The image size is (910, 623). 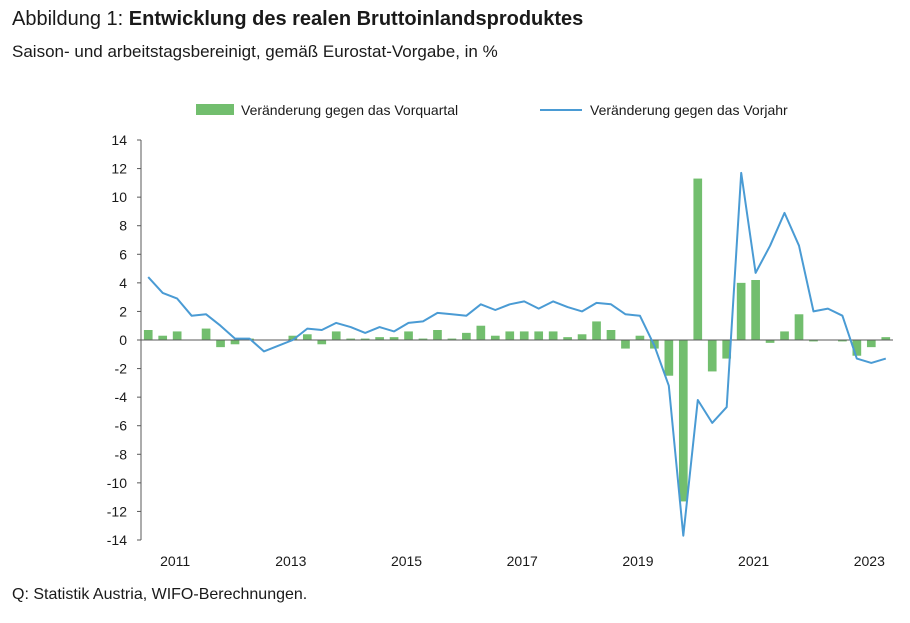 I want to click on x-tick-label: 2023, so click(x=869, y=561).